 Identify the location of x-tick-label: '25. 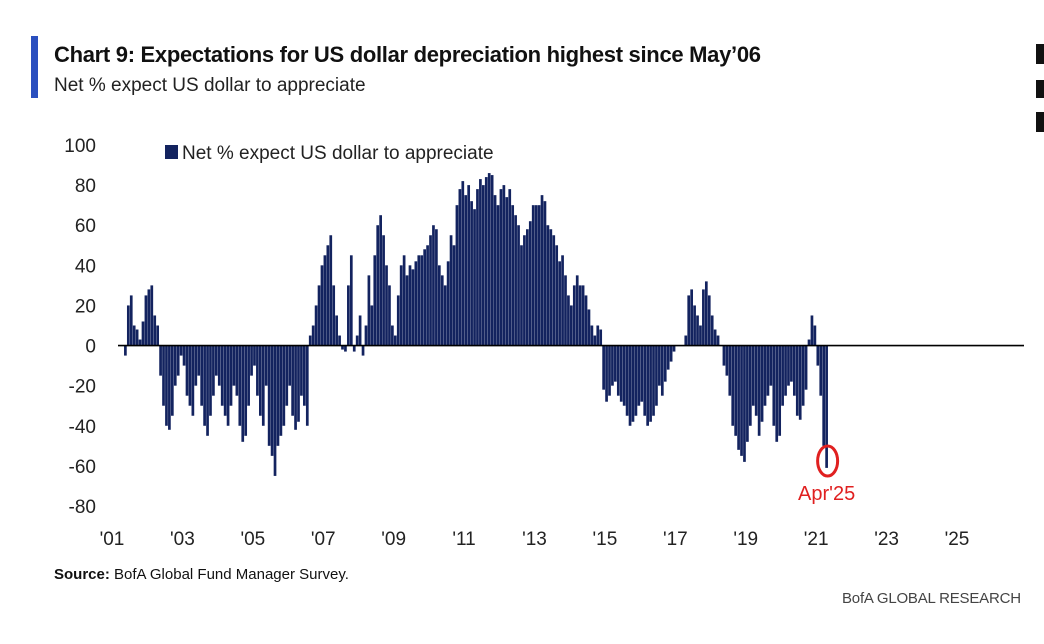
(957, 539).